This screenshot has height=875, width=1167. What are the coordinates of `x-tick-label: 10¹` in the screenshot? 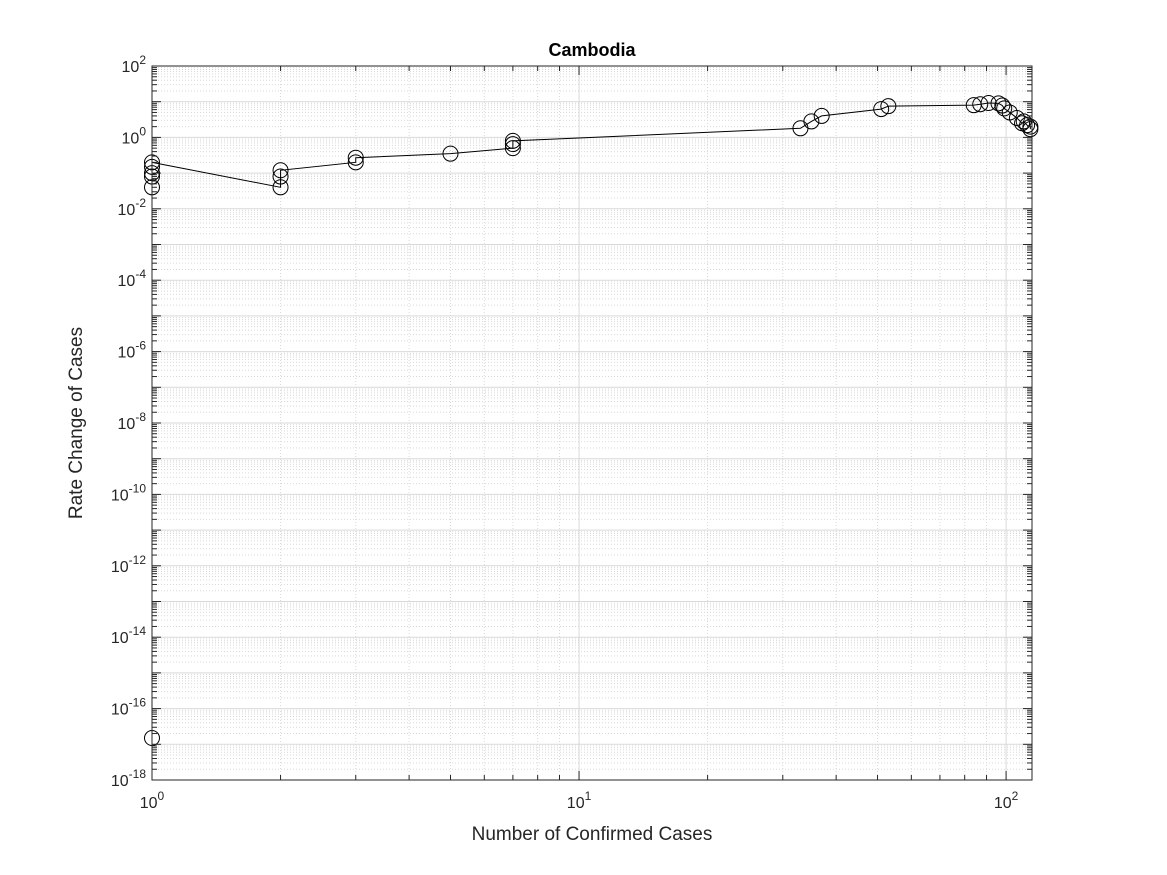 It's located at (579, 800).